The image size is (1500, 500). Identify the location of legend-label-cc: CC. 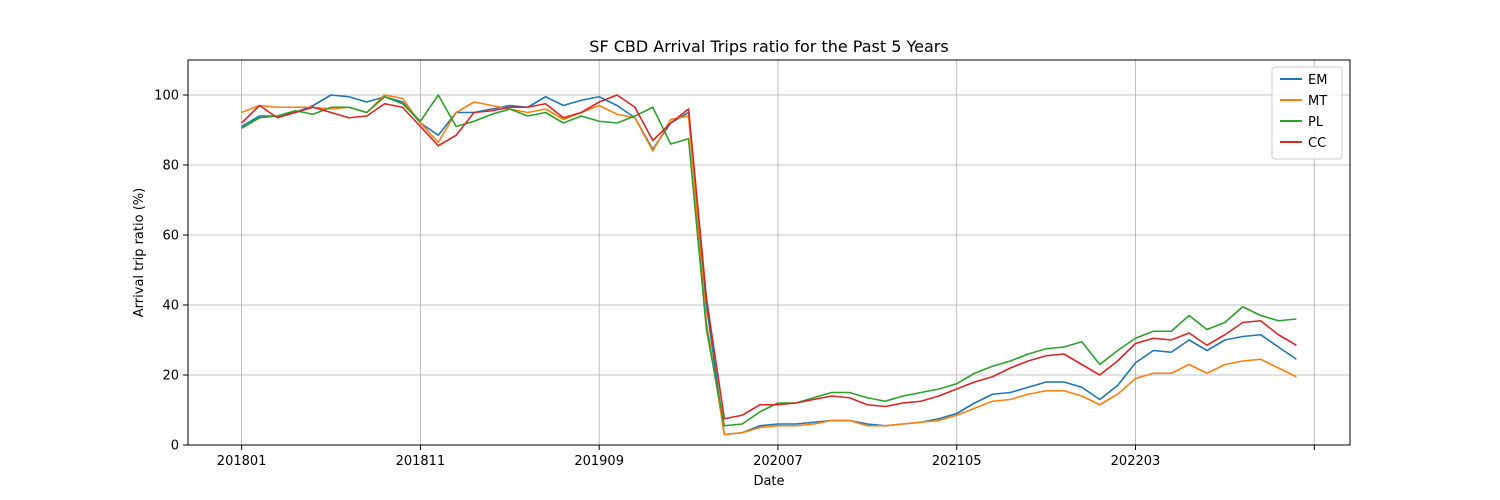
(1317, 143).